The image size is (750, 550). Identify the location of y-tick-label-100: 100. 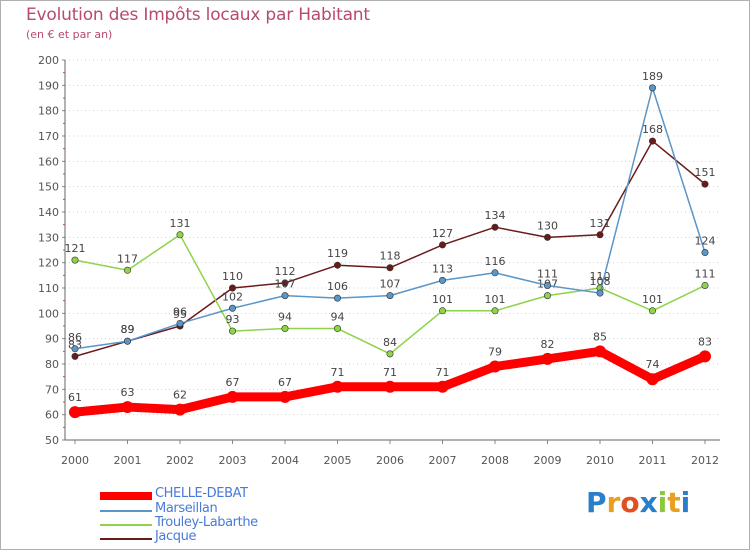
(48, 313).